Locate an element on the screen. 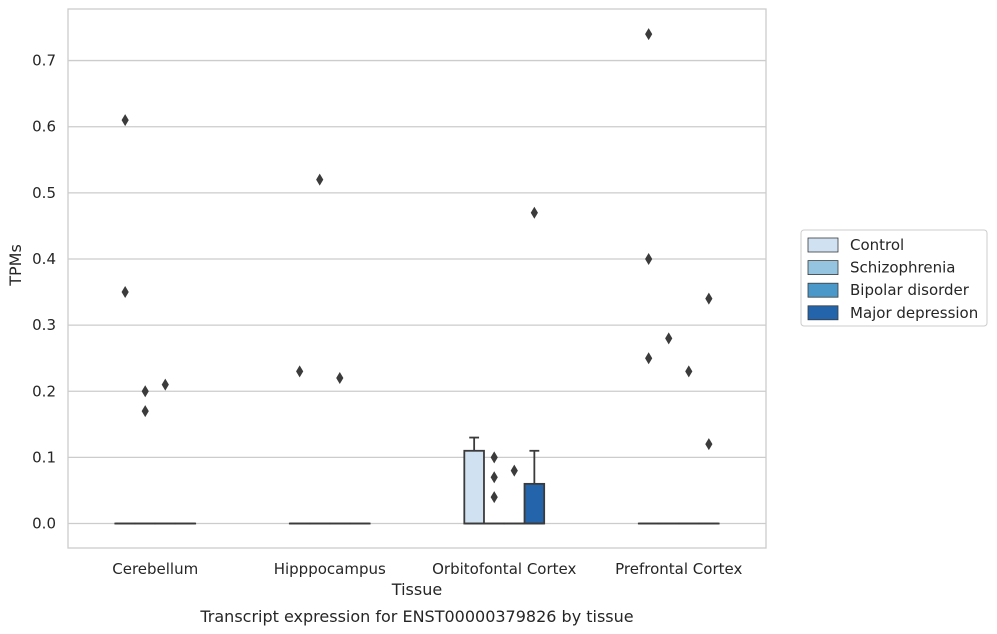 The image size is (997, 634). y-tick-label: 0.3 is located at coordinates (44, 325).